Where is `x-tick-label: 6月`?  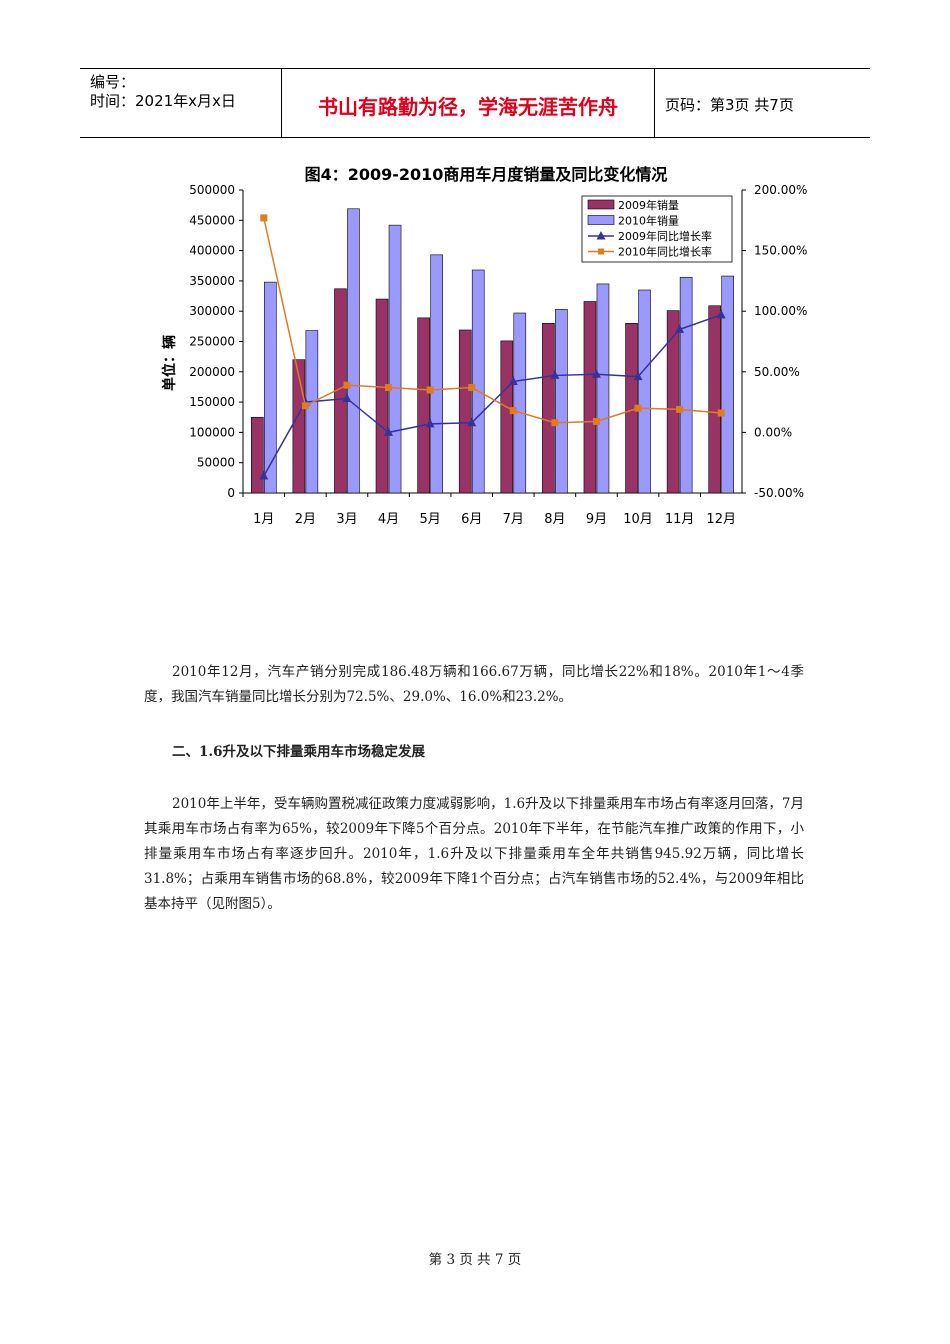
x-tick-label: 6月 is located at coordinates (471, 519).